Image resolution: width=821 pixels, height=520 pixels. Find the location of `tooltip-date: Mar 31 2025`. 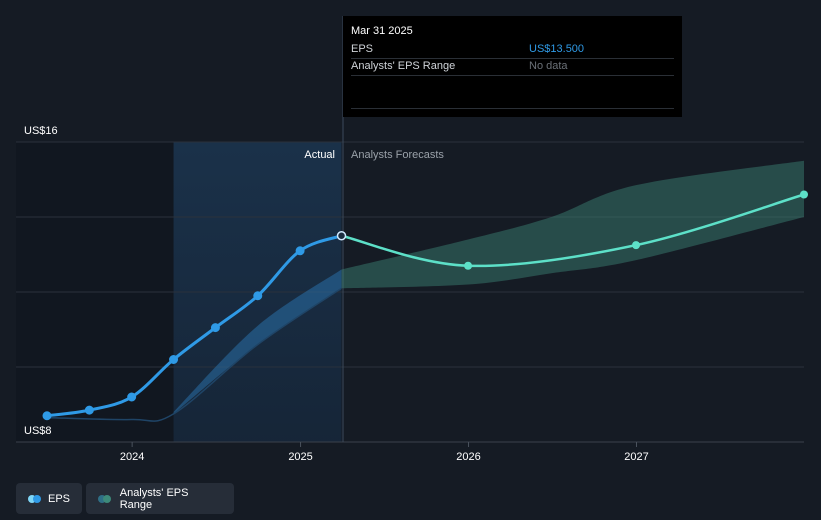

tooltip-date: Mar 31 2025 is located at coordinates (382, 31).